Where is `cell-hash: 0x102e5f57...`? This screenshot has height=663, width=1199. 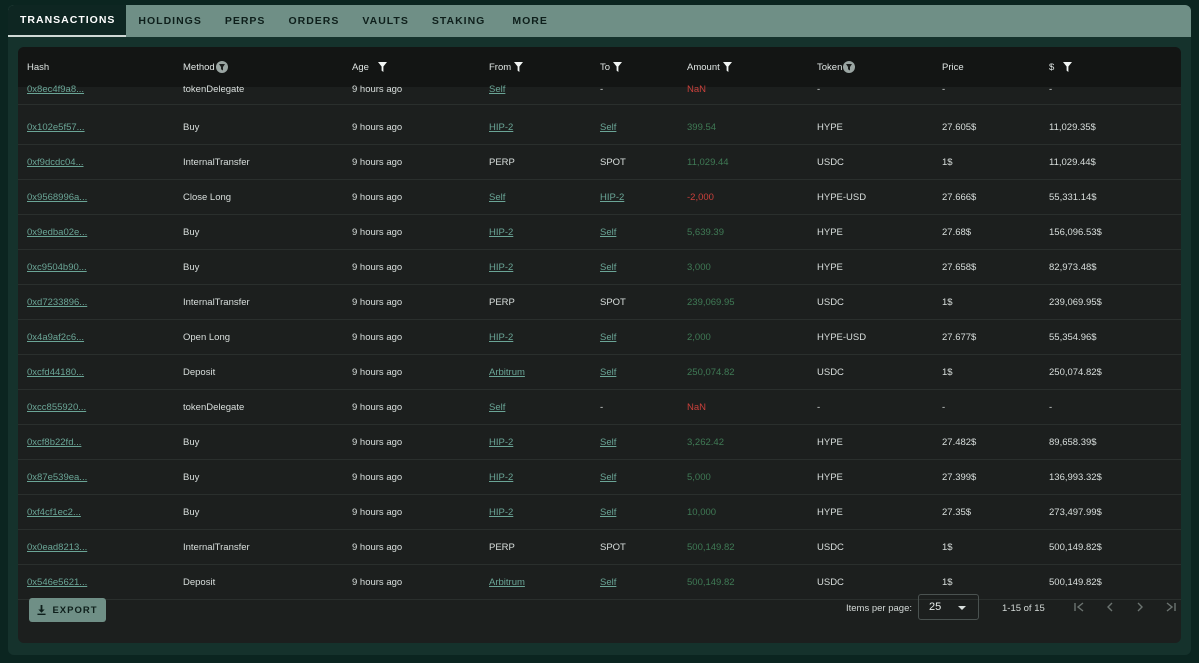
cell-hash: 0x102e5f57... is located at coordinates (56, 127).